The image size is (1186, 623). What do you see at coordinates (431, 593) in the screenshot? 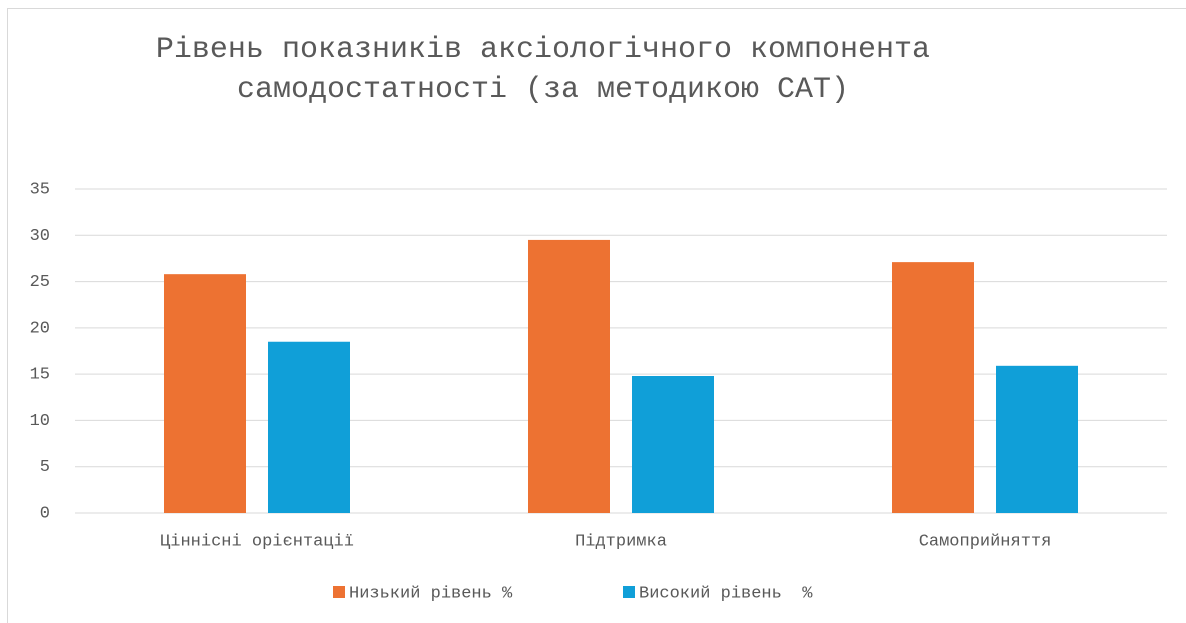
I see `legend-label: Низький рівень %` at bounding box center [431, 593].